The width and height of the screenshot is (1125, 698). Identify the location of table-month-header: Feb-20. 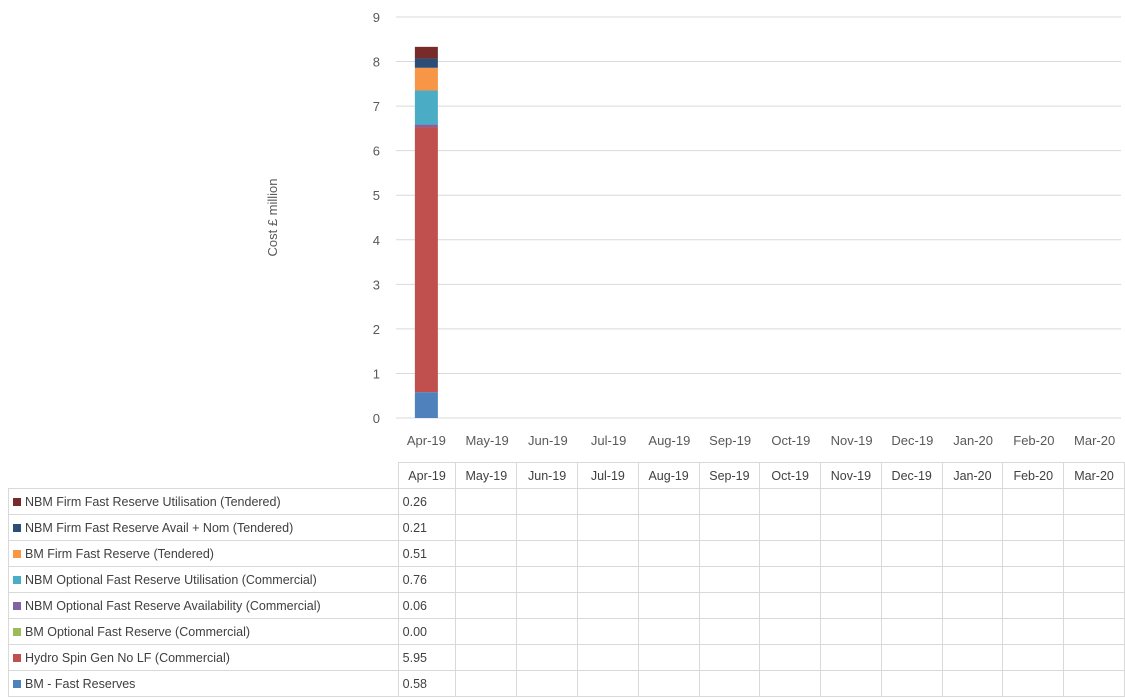
(1033, 475).